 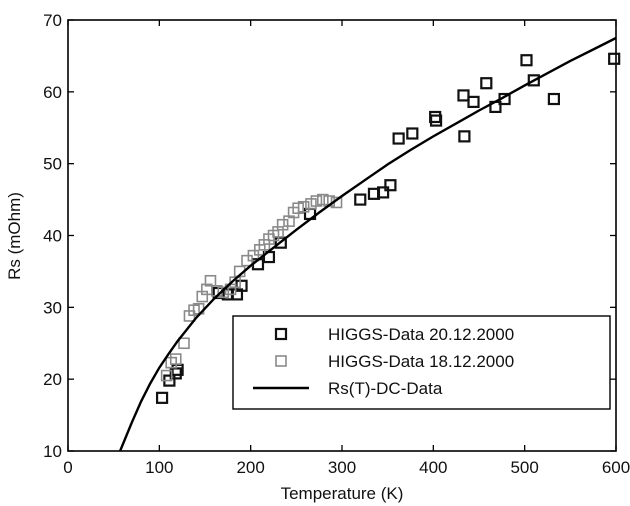 What do you see at coordinates (342, 493) in the screenshot?
I see `x-axis-label: Temperature (K)` at bounding box center [342, 493].